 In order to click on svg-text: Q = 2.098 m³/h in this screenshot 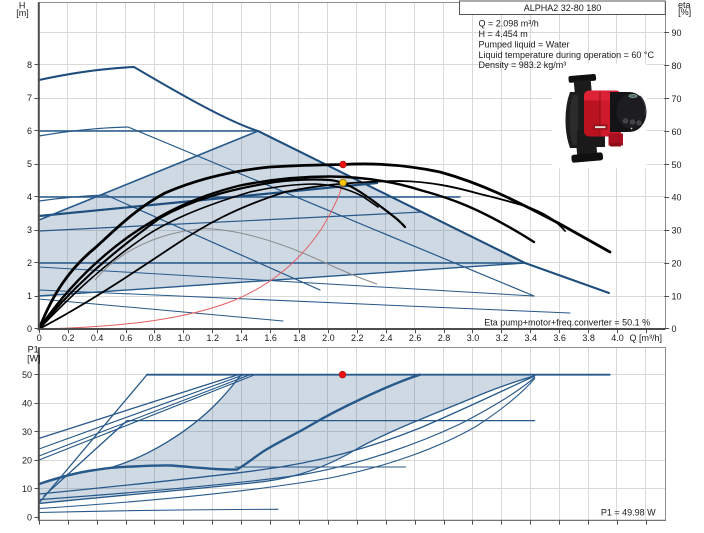, I will do `click(509, 24)`.